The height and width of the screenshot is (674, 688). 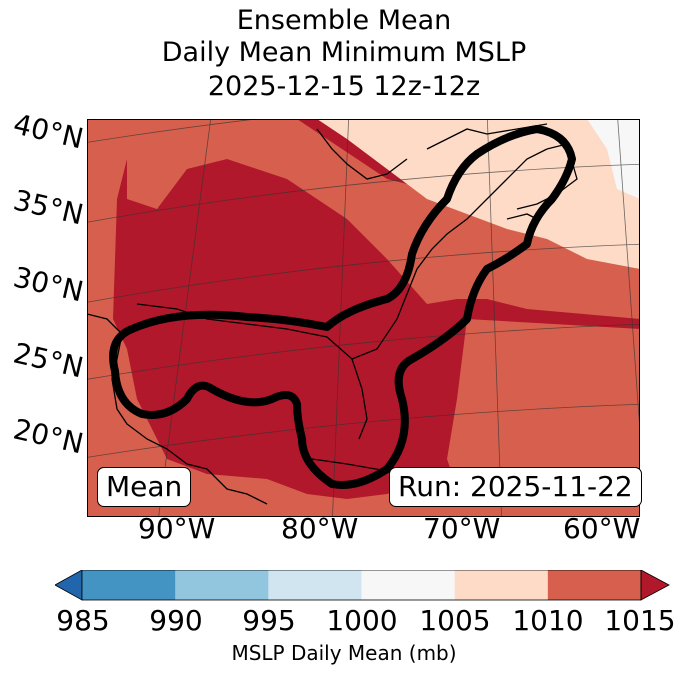 I want to click on colorbar-tick-1000: 1000, so click(x=362, y=620).